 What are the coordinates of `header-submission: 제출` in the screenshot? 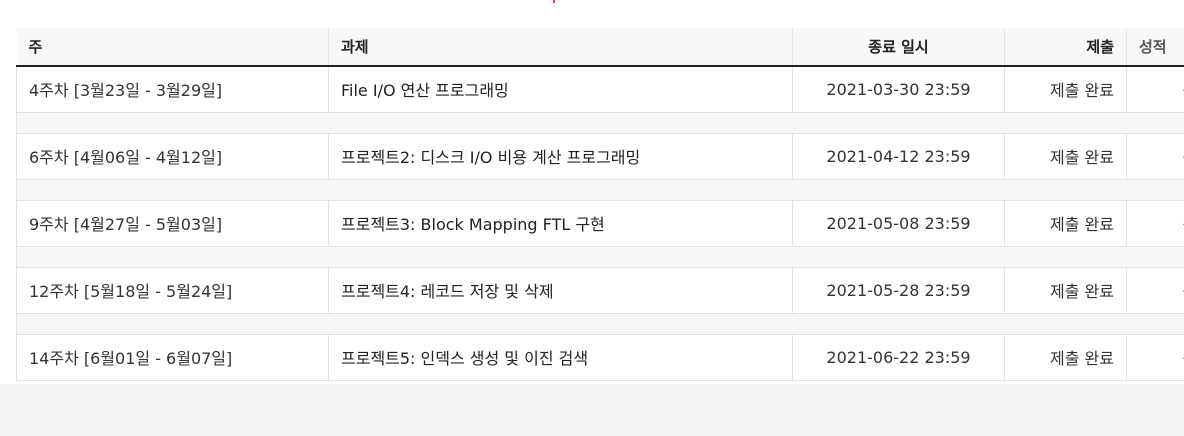 It's located at (1065, 47).